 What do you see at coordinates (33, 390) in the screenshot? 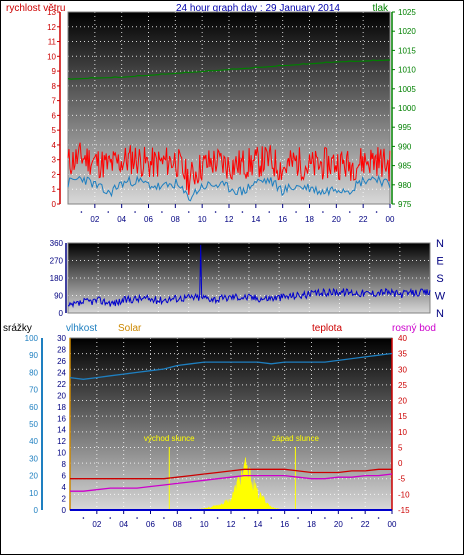
I see `panel3-rain-tick-label: 70` at bounding box center [33, 390].